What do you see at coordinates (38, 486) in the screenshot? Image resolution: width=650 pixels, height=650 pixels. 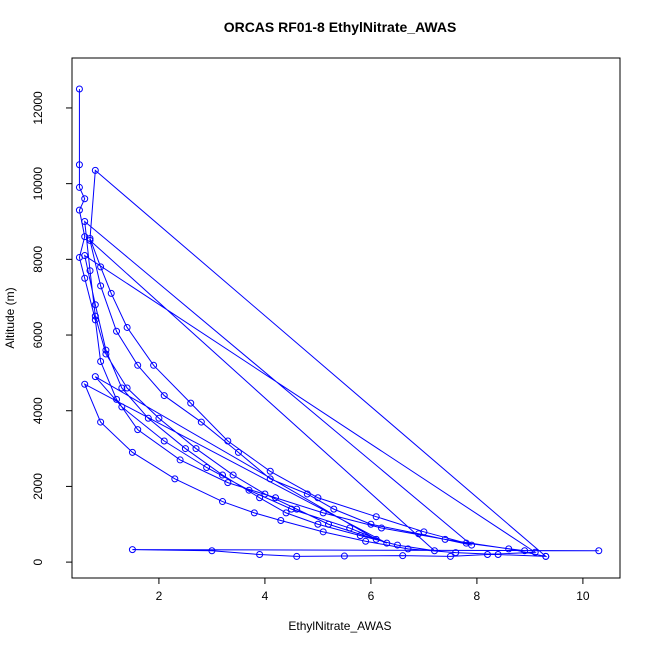 I see `y-tick-label: 2000` at bounding box center [38, 486].